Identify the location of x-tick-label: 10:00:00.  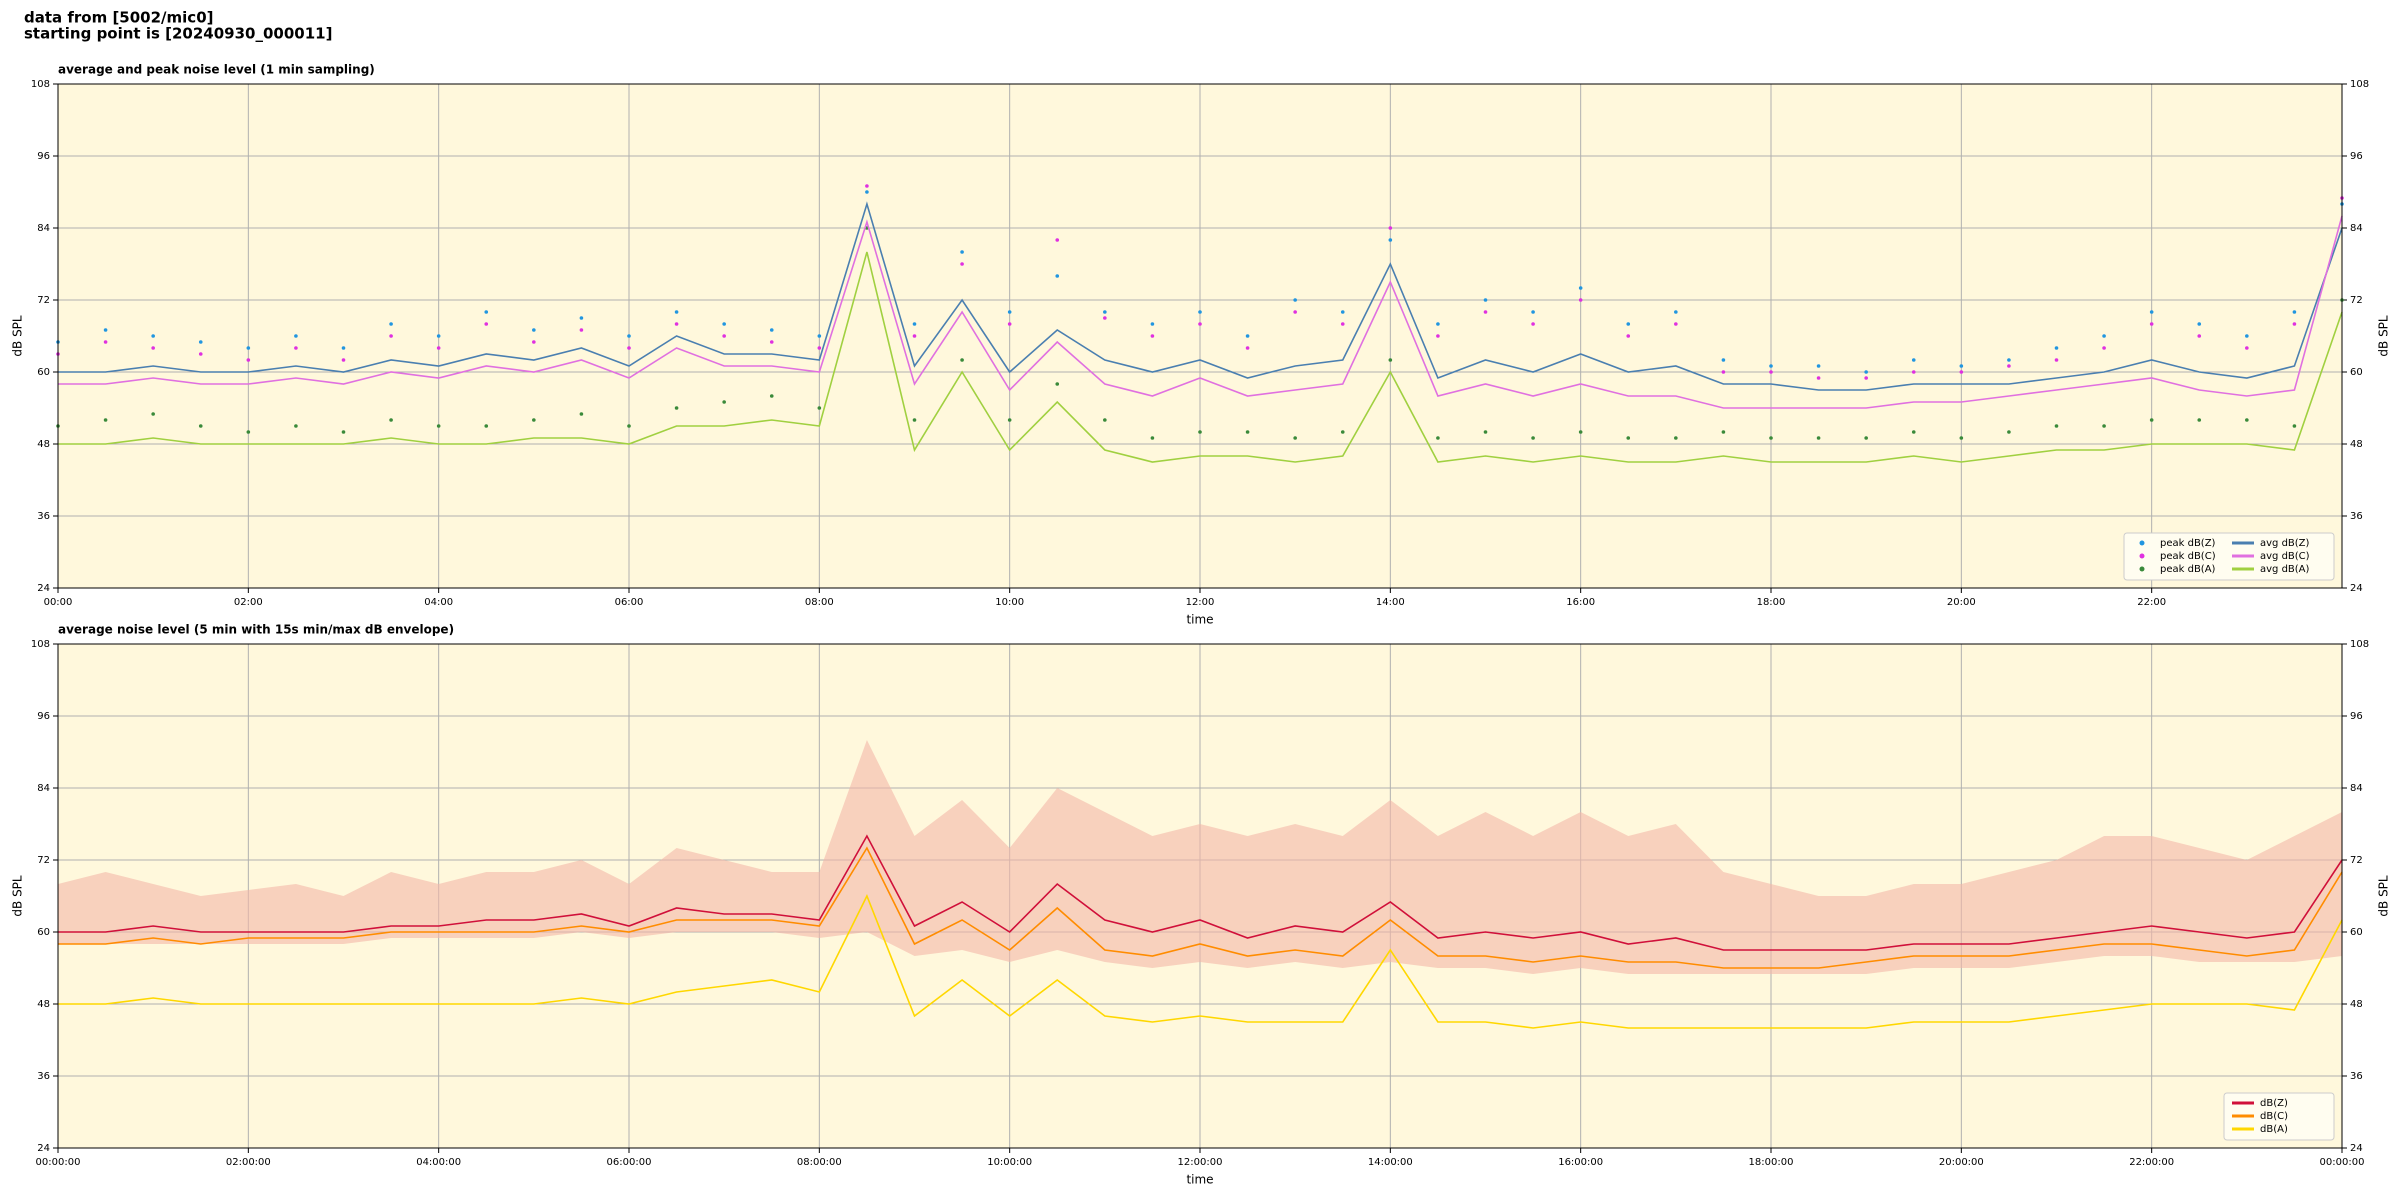
(1009, 1162).